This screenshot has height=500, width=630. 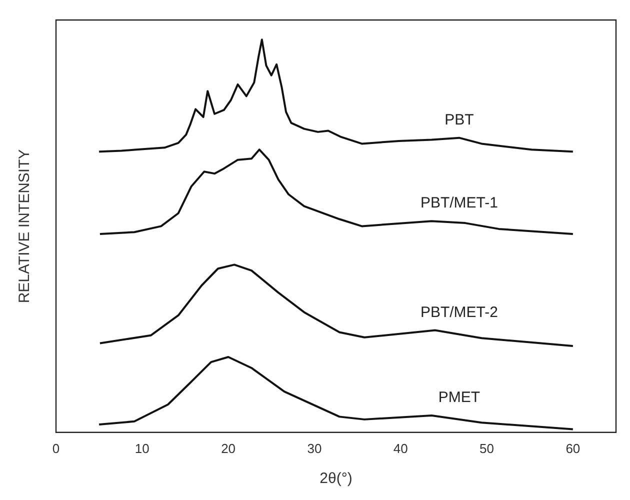 I want to click on series-label: PBT/MET-2, so click(x=459, y=312).